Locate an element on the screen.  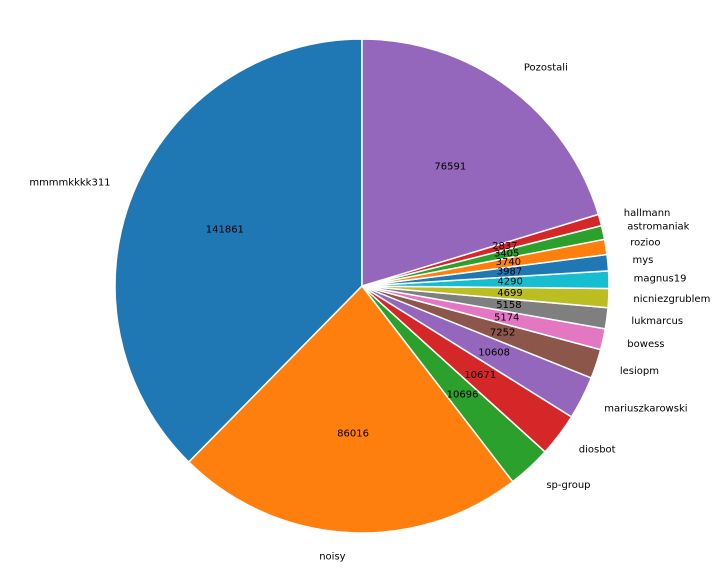
slice-label-rozioo: rozioo is located at coordinates (645, 242).